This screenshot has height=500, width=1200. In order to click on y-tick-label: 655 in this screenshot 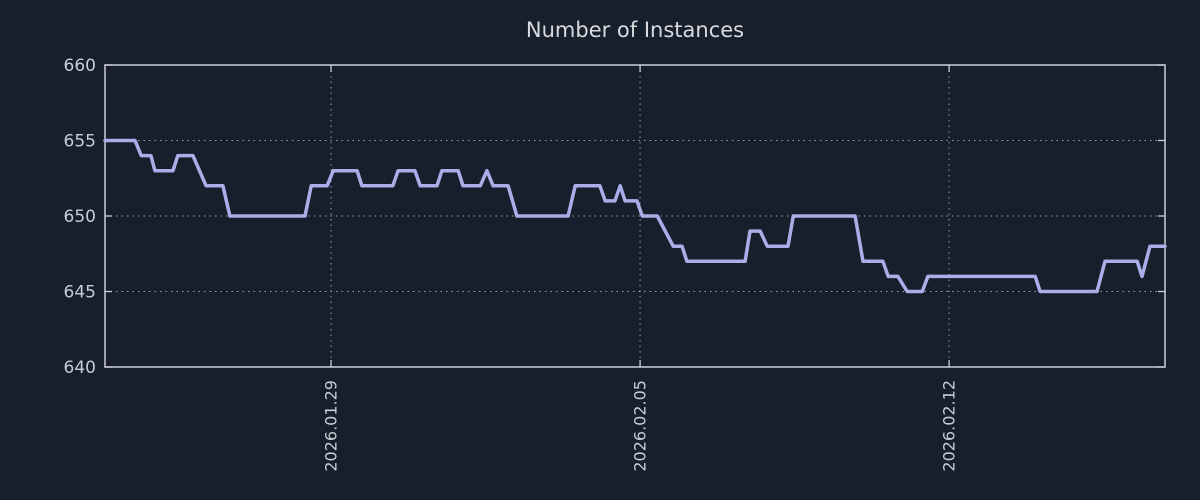, I will do `click(80, 142)`.